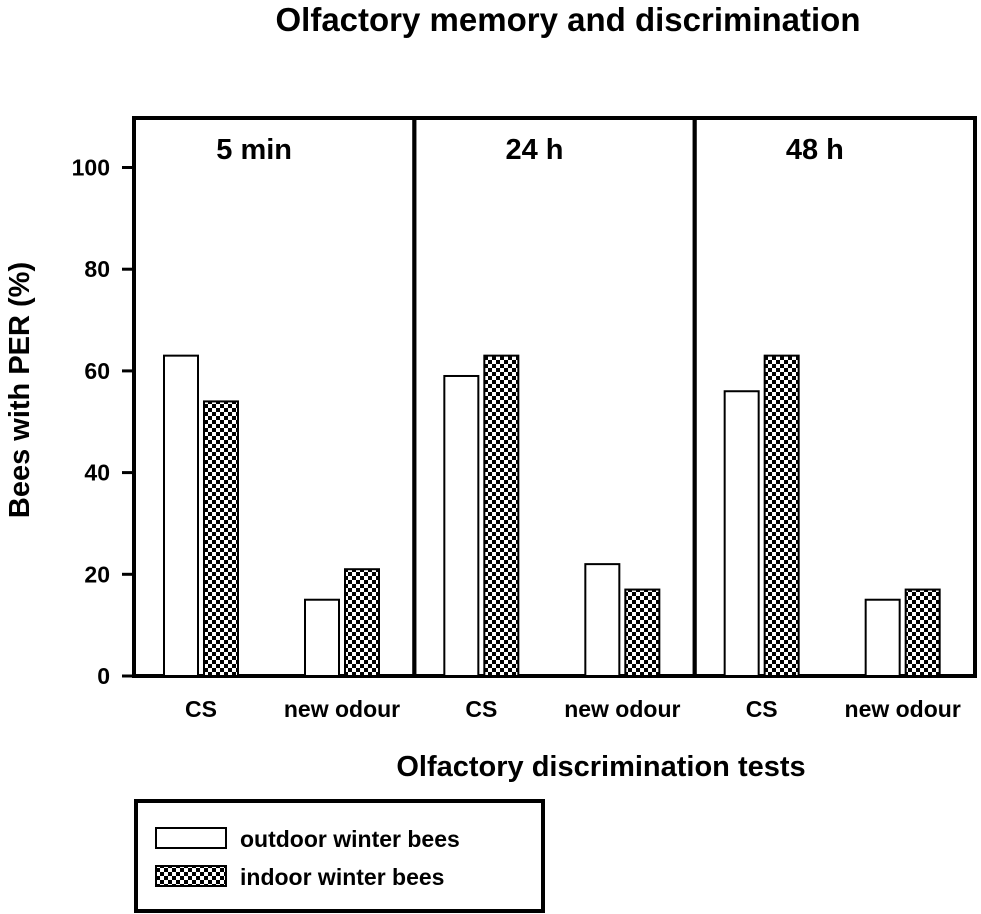 The image size is (981, 914). Describe the element at coordinates (191, 876) in the screenshot. I see `legend-swatch-indoor` at that location.